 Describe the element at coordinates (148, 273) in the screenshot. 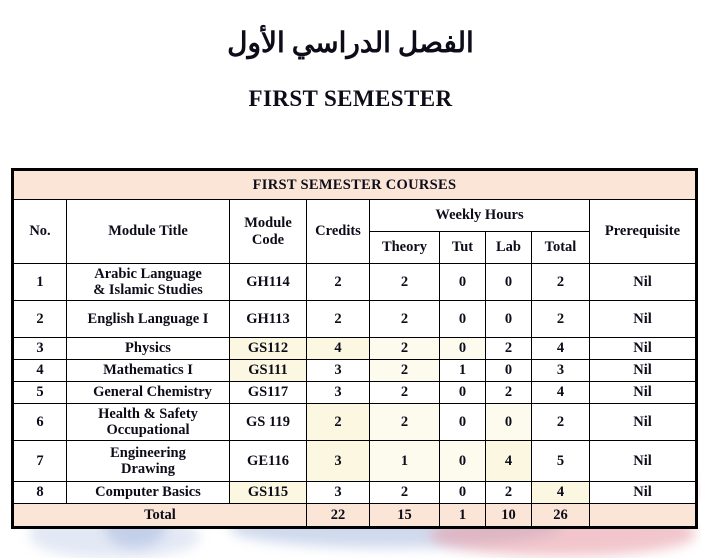

I see `module-title-line1: Arabic Language` at that location.